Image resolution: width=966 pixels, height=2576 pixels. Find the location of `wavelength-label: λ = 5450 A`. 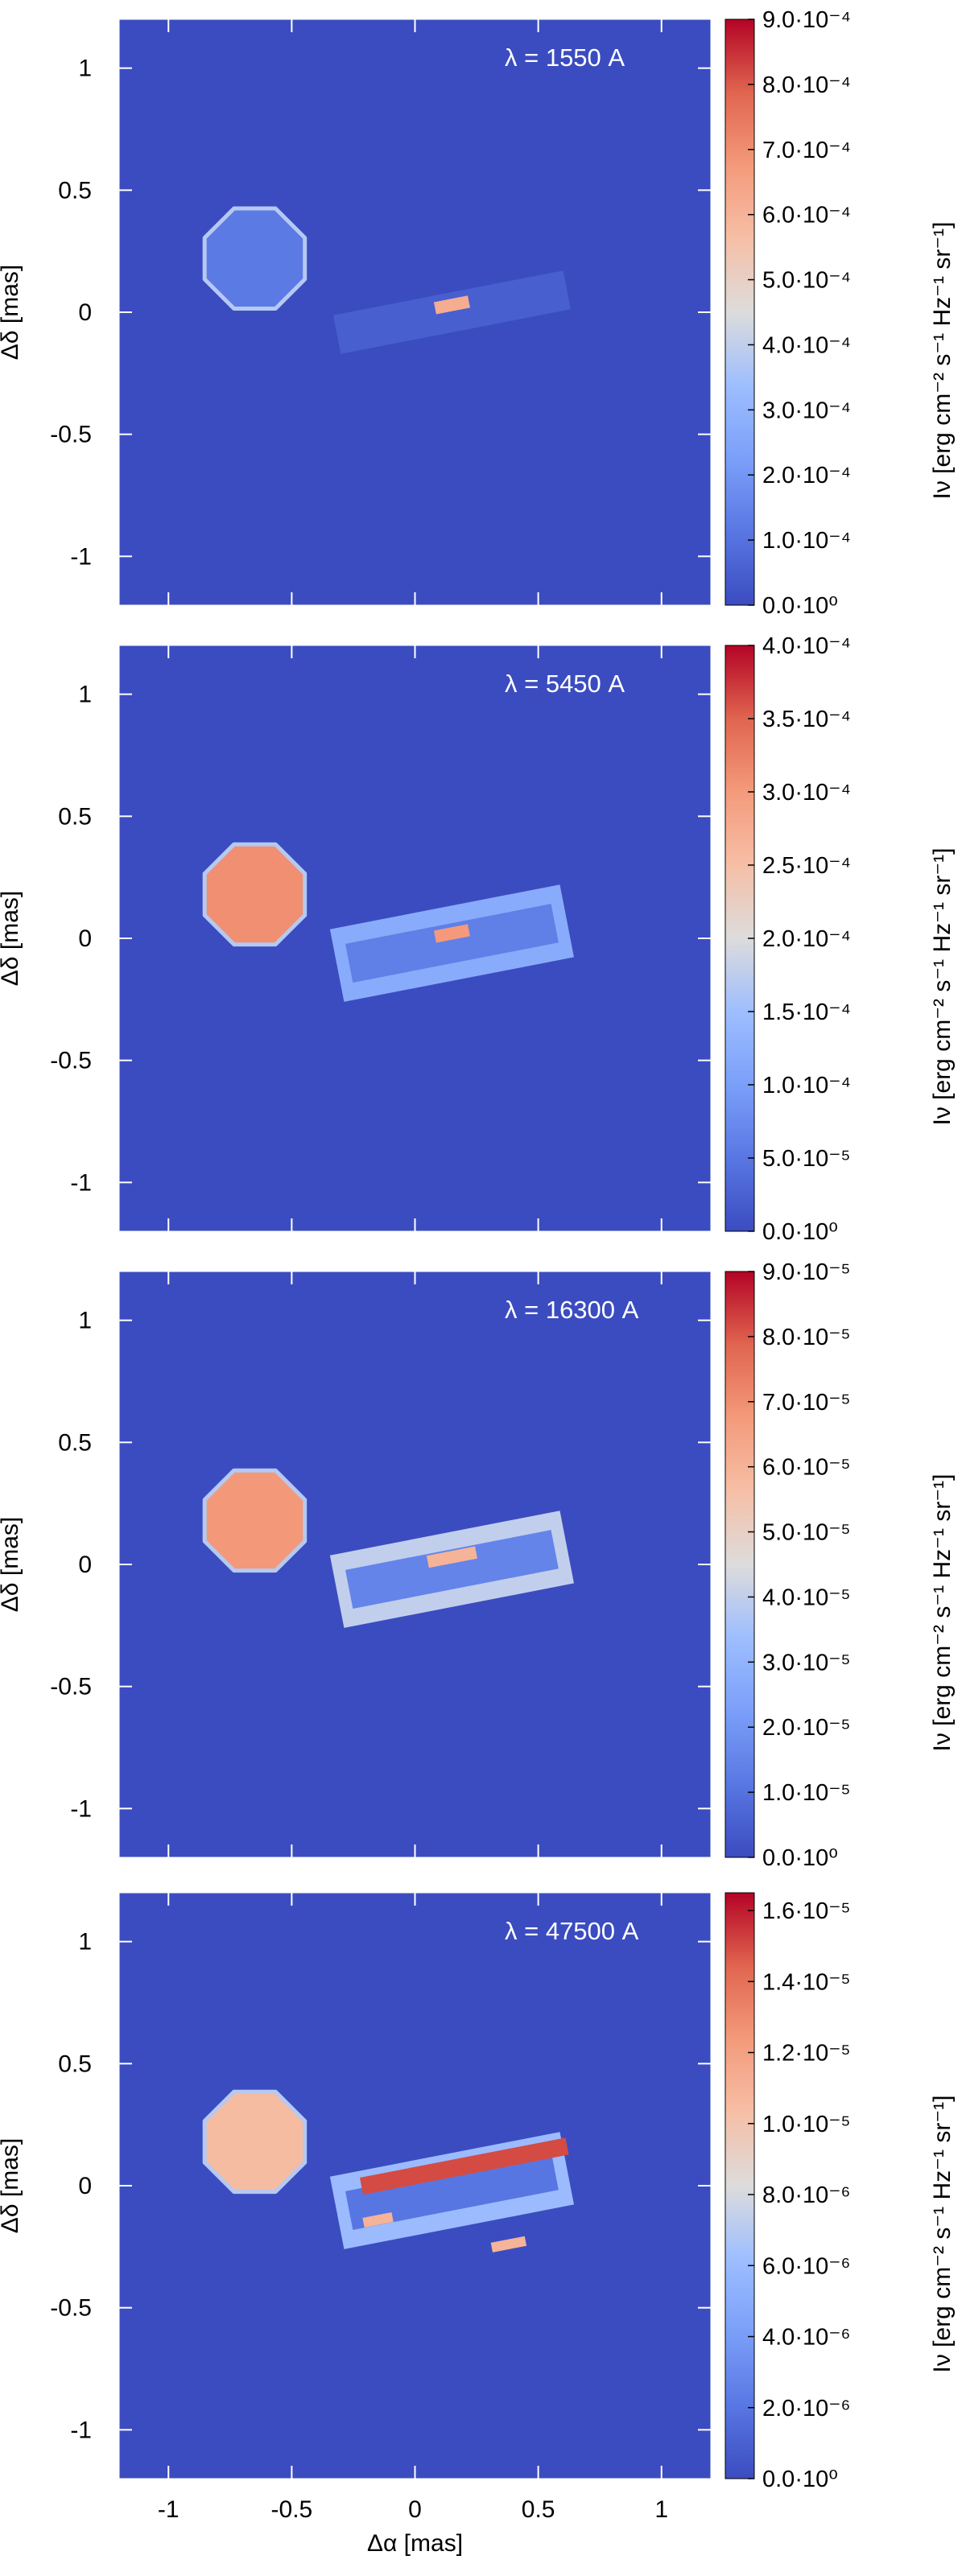

wavelength-label: λ = 5450 A is located at coordinates (565, 684).